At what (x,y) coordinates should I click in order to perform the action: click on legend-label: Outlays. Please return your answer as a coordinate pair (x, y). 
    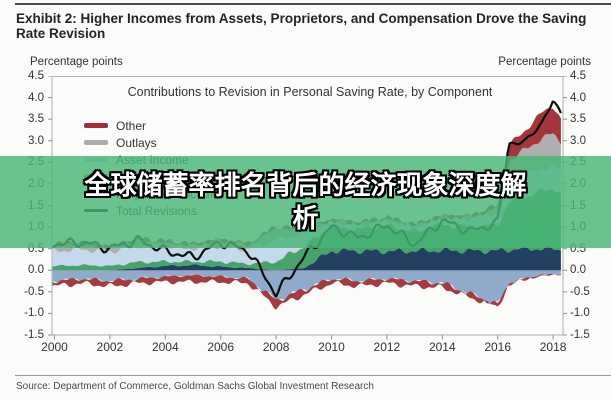
    Looking at the image, I should click on (136, 142).